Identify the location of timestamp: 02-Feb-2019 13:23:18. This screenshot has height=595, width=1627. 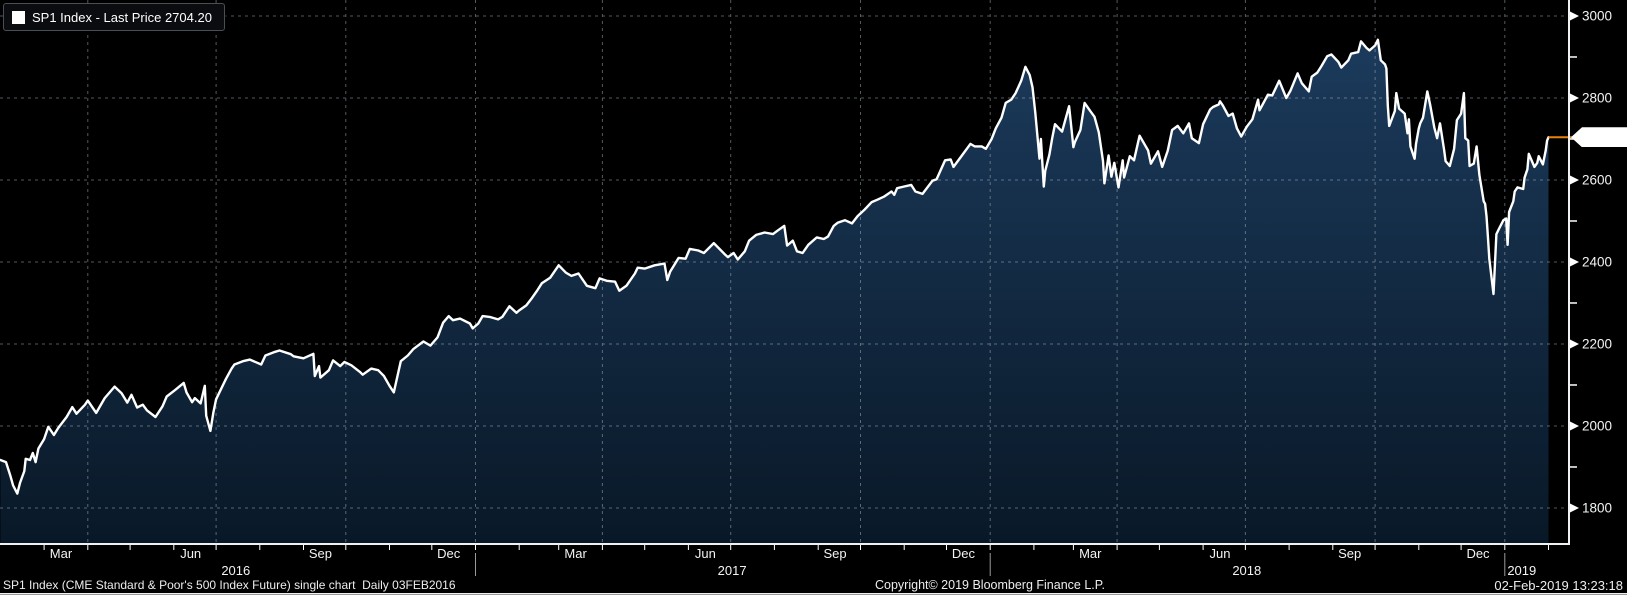
(1558, 585).